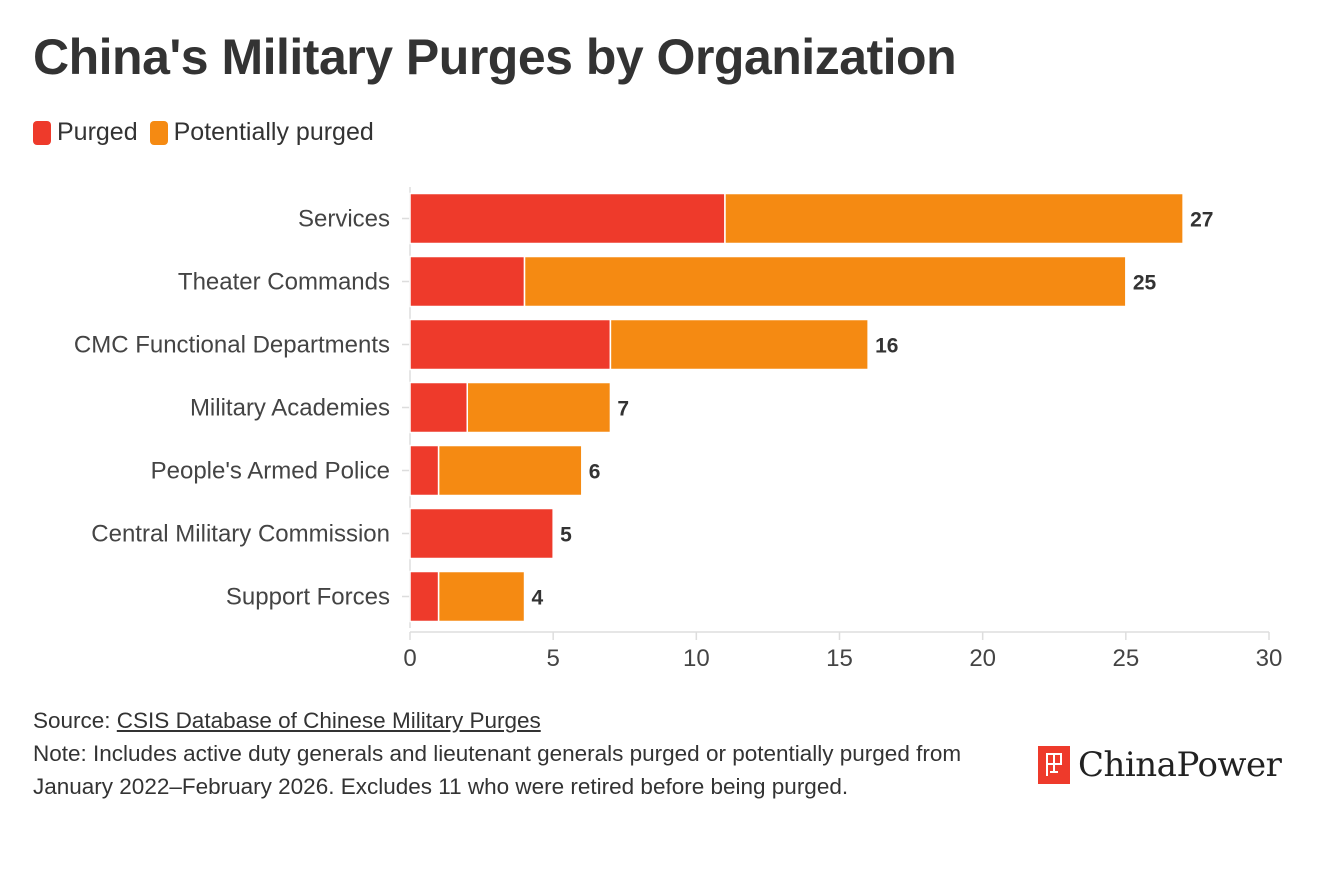 Image resolution: width=1336 pixels, height=870 pixels. I want to click on x-tick-label: 20, so click(982, 658).